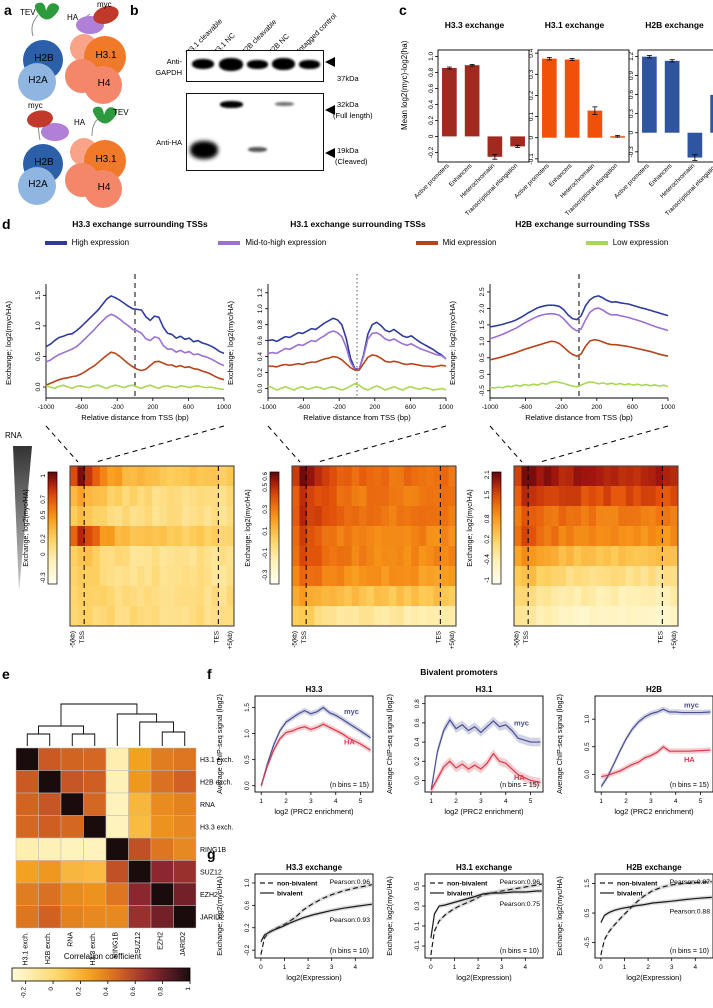 Image resolution: width=713 pixels, height=1008 pixels. What do you see at coordinates (356, 967) in the screenshot?
I see `svg-text: 4` at bounding box center [356, 967].